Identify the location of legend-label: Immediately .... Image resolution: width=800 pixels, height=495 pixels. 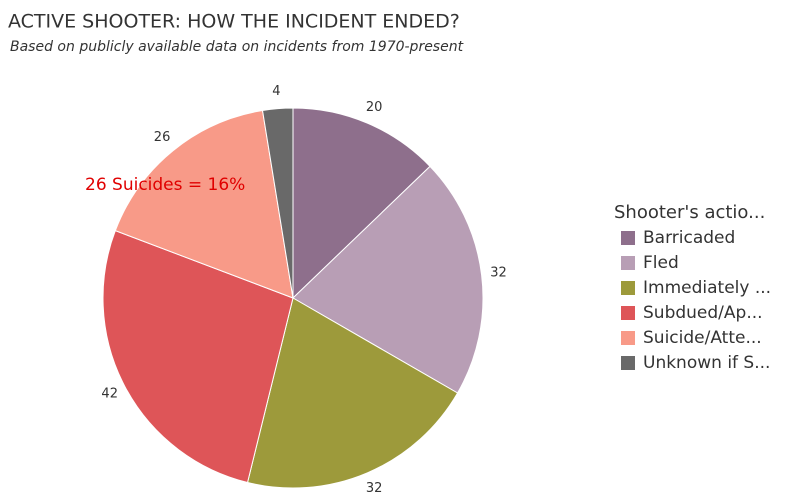
(707, 288).